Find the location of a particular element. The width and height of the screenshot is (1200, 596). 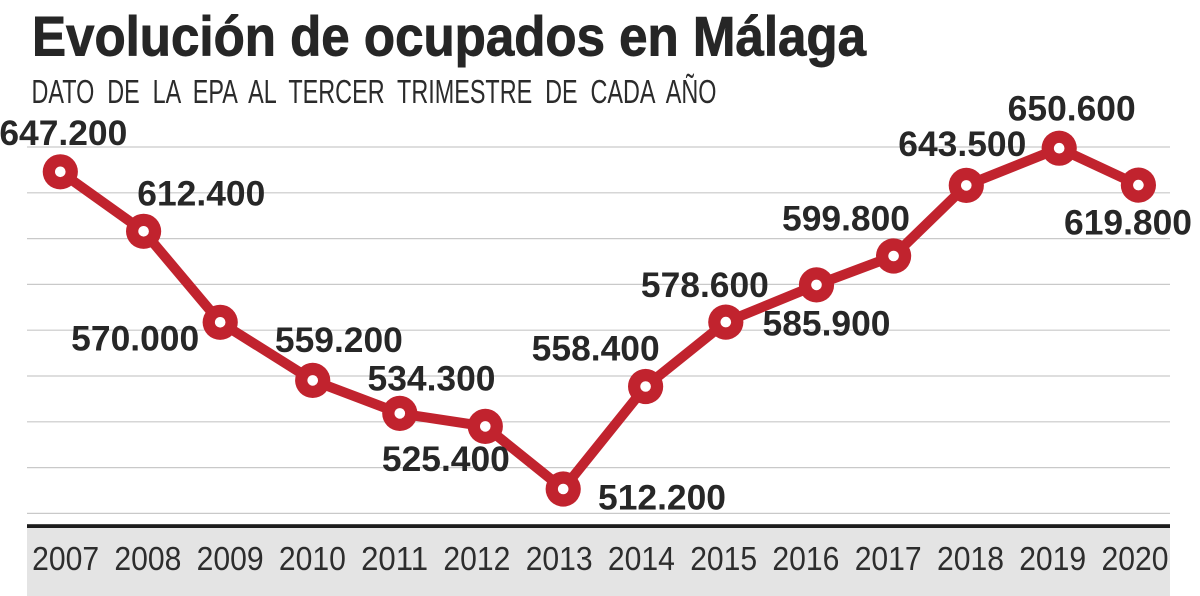

svg-text: 2009 is located at coordinates (230, 559).